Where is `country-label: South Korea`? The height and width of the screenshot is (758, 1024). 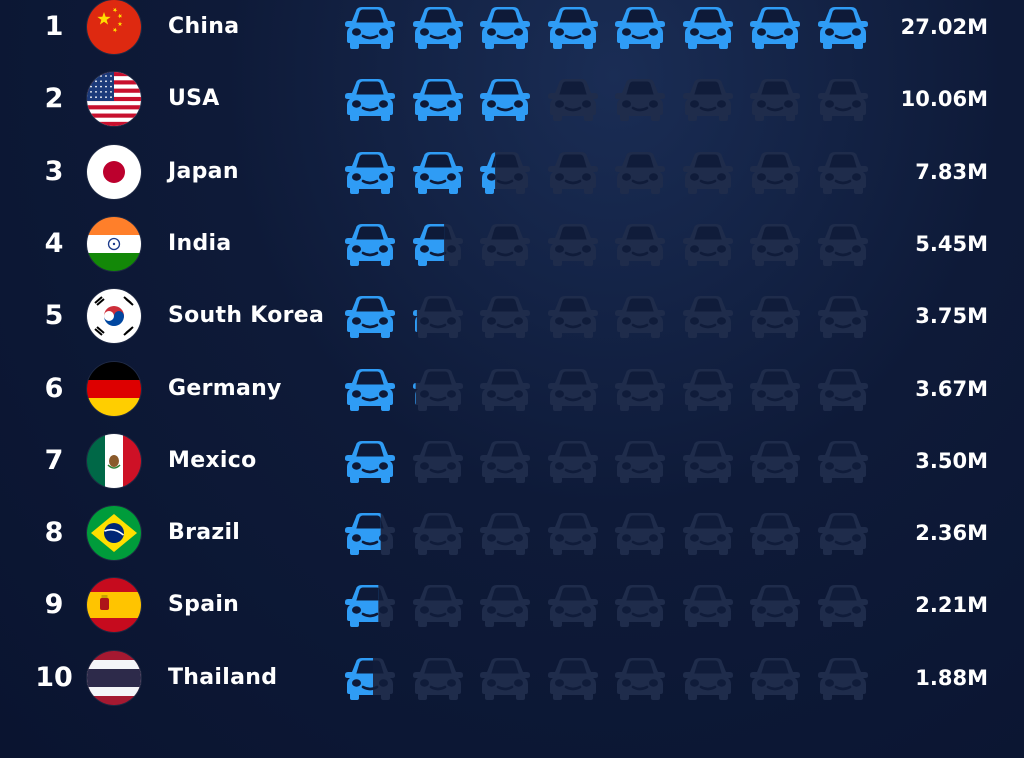
country-label: South Korea is located at coordinates (246, 316).